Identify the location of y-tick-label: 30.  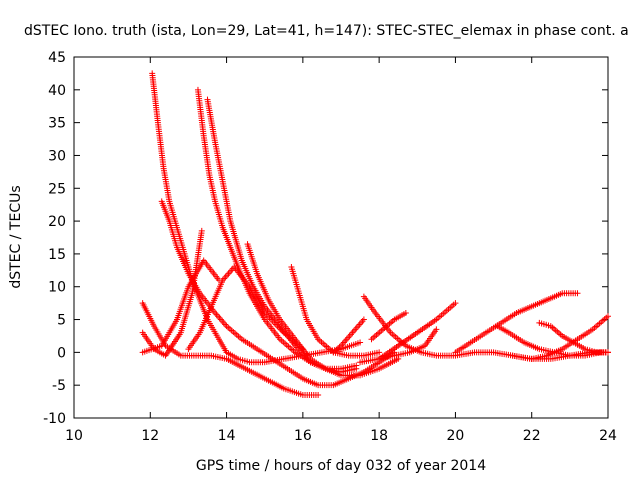
(57, 156).